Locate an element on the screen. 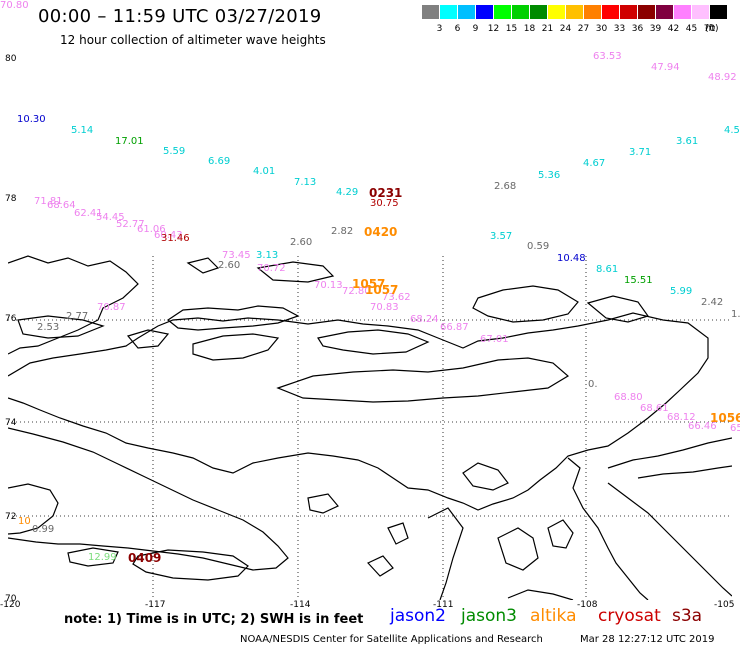 Image resolution: width=740 pixels, height=650 pixels. wave-height-label: 5.36 is located at coordinates (549, 175).